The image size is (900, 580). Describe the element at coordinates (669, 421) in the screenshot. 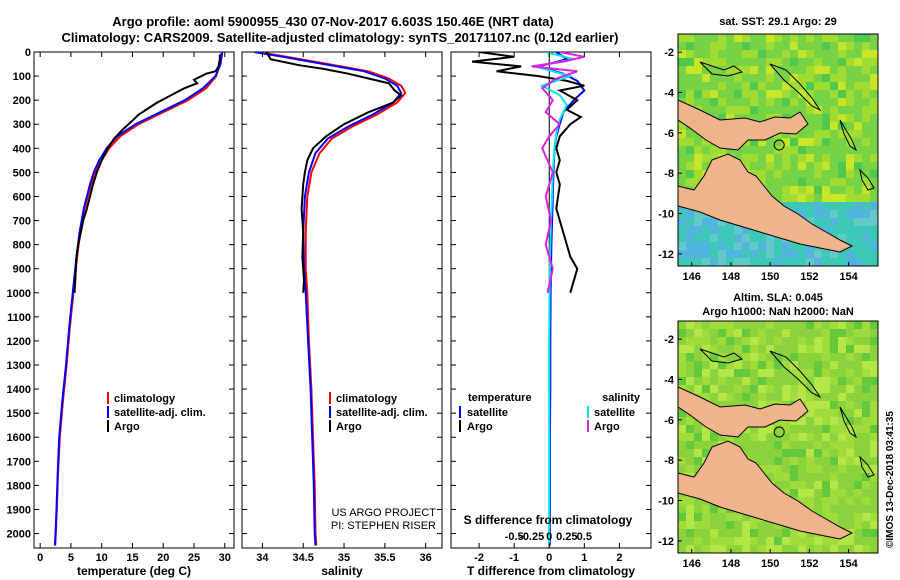

I see `sla-map-ytick-label: -6` at that location.